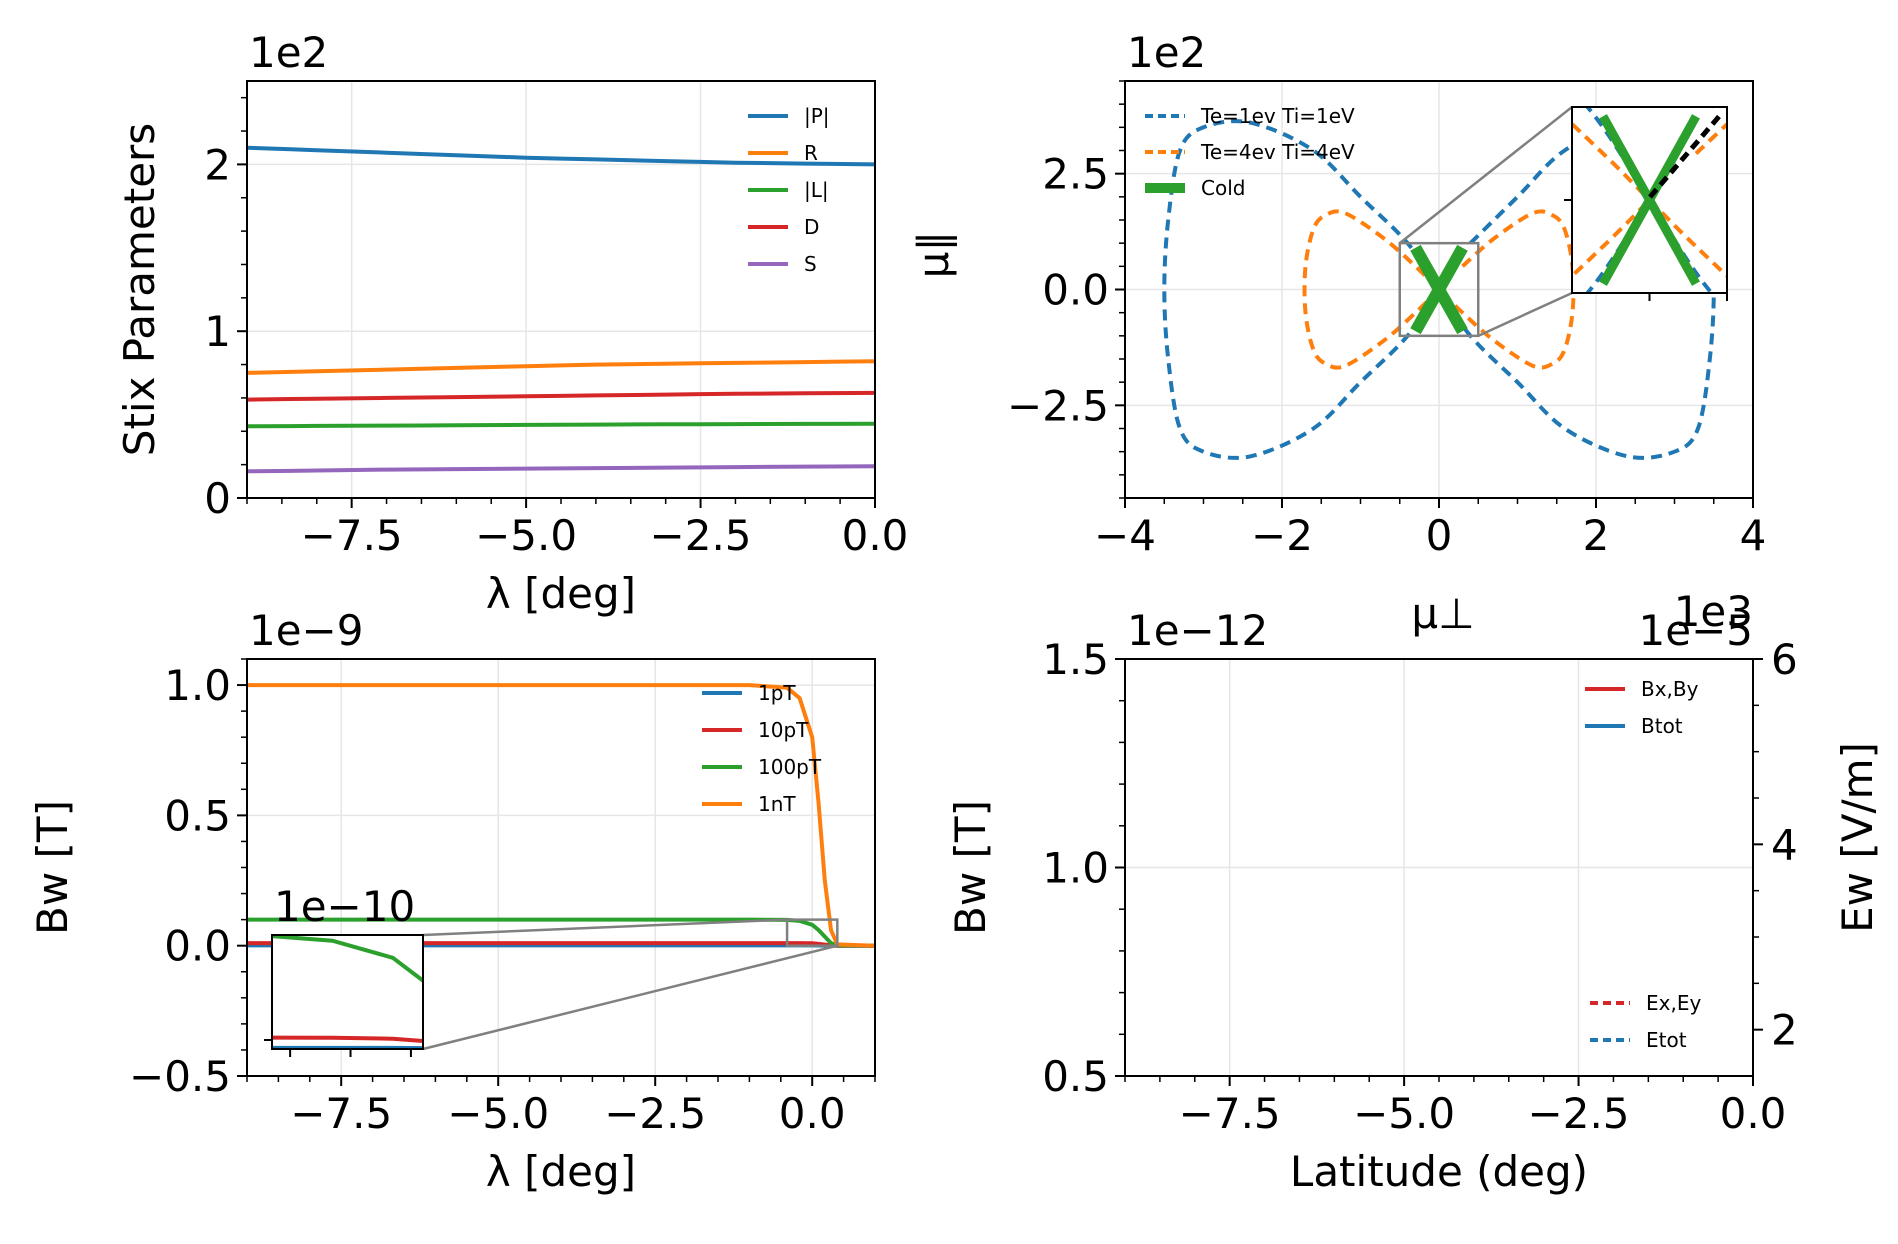 Image resolution: width=1898 pixels, height=1244 pixels. What do you see at coordinates (288, 52) in the screenshot?
I see `offset-text: 1e2` at bounding box center [288, 52].